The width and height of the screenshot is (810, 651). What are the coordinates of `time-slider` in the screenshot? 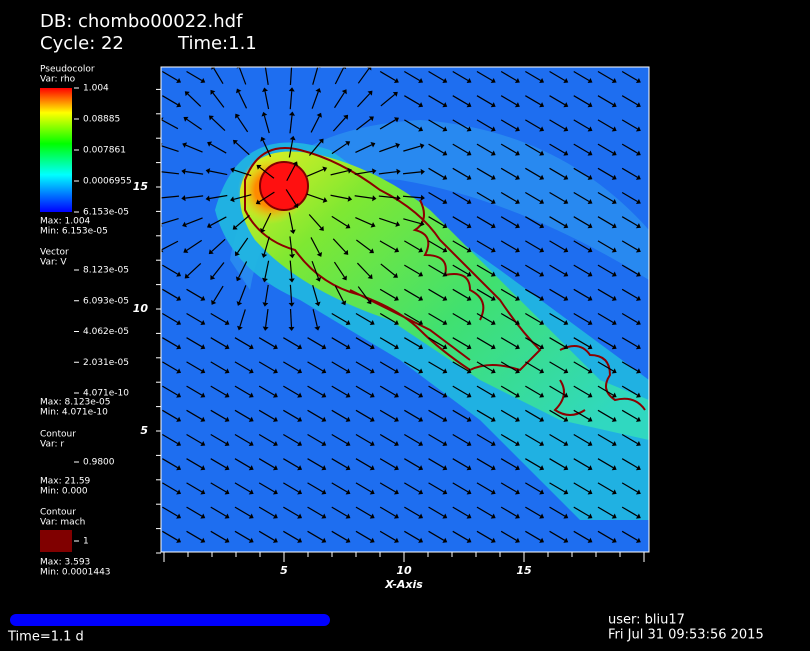 It's located at (170, 620).